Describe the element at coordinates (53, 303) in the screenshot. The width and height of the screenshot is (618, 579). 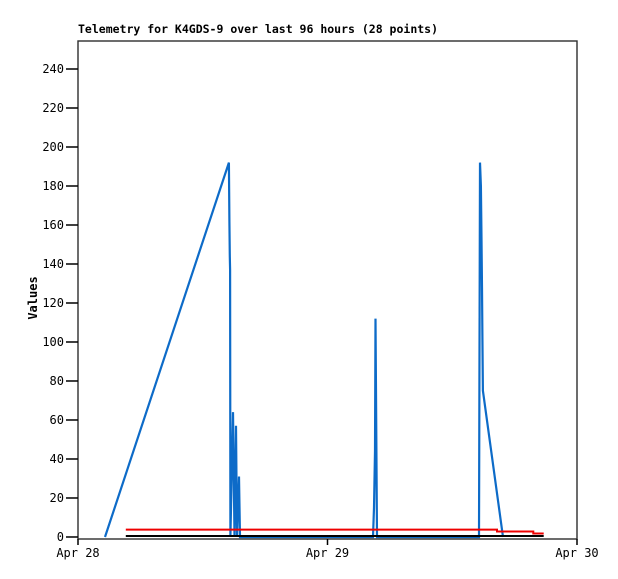
I see `y-tick-label: 120` at that location.